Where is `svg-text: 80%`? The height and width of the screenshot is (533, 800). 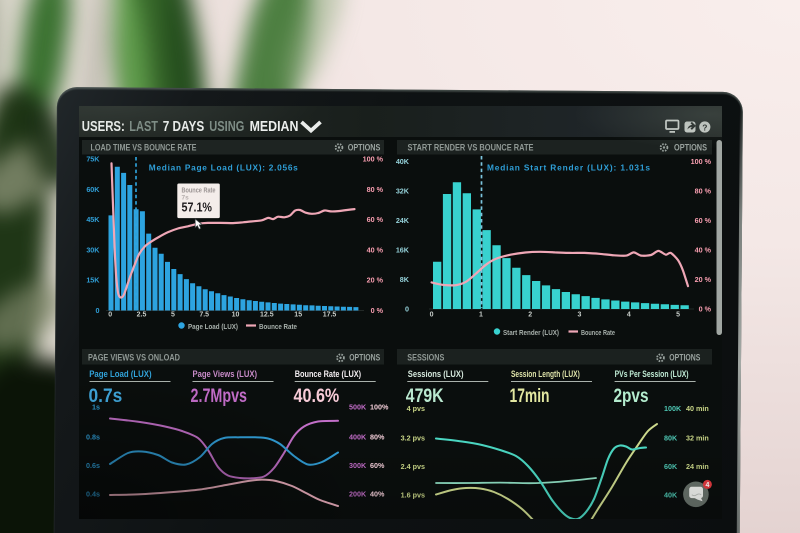
svg-text: 80% is located at coordinates (377, 437).